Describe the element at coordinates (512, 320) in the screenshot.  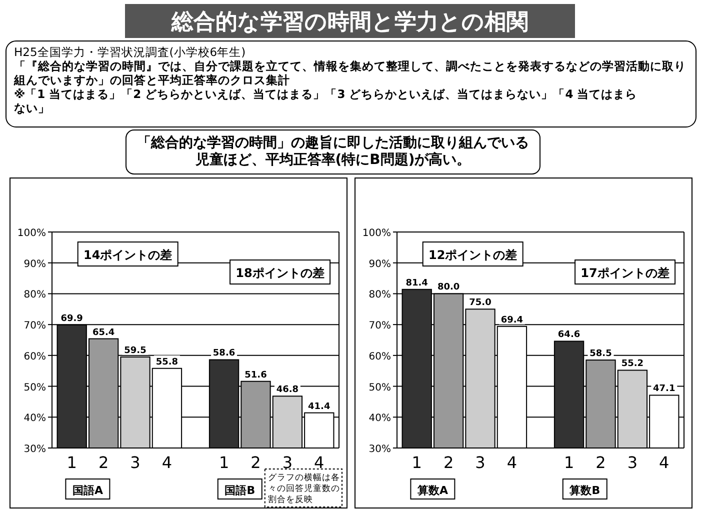
I see `data-label: 69.4` at that location.